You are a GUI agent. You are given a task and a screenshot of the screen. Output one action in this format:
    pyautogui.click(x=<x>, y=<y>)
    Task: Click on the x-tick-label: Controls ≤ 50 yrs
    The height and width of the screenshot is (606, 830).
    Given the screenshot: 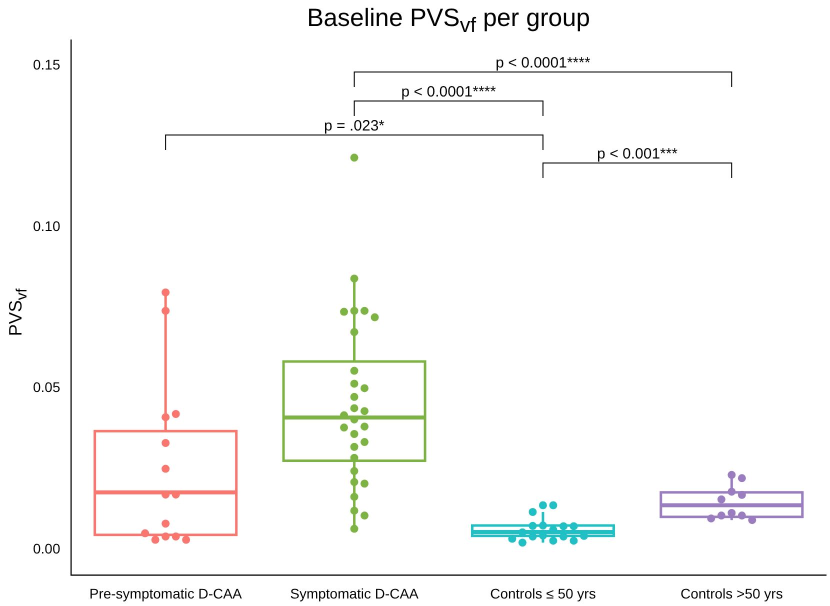 What is the action you would take?
    pyautogui.click(x=543, y=593)
    